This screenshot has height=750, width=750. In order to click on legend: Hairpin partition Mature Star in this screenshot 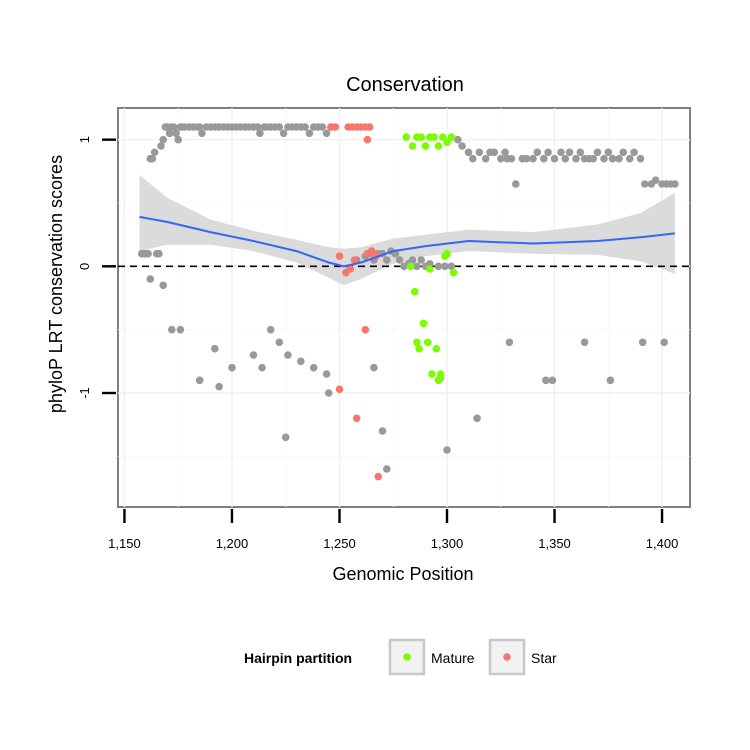, I will do `click(400, 657)`.